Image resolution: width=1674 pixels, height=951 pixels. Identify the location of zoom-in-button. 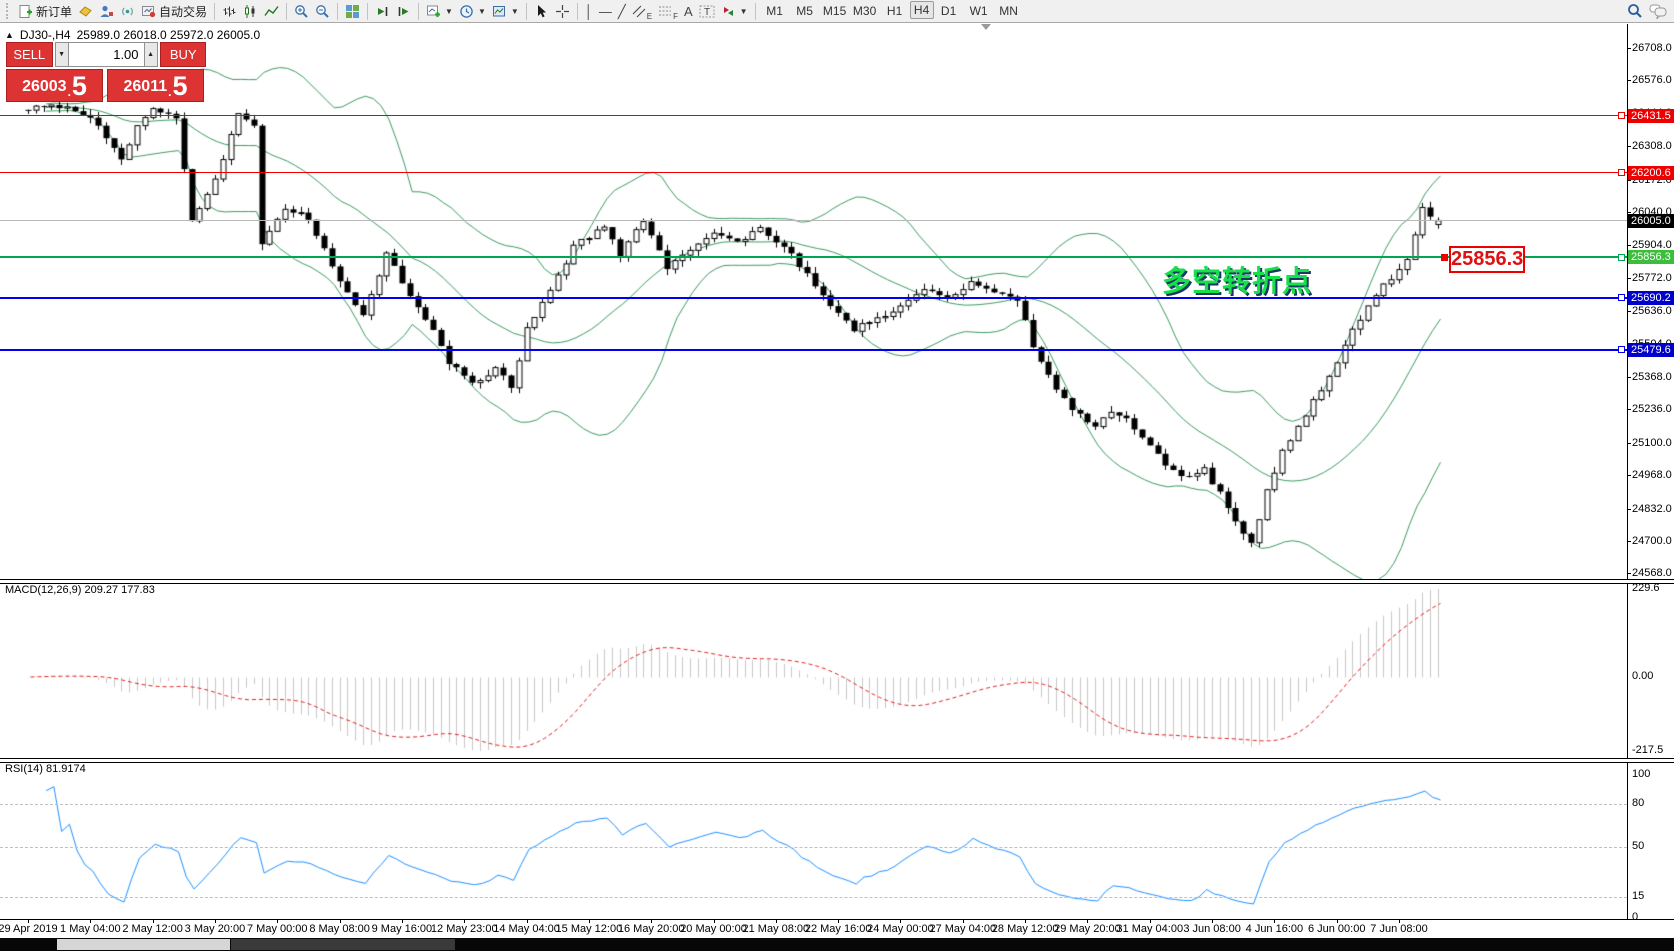
(301, 11).